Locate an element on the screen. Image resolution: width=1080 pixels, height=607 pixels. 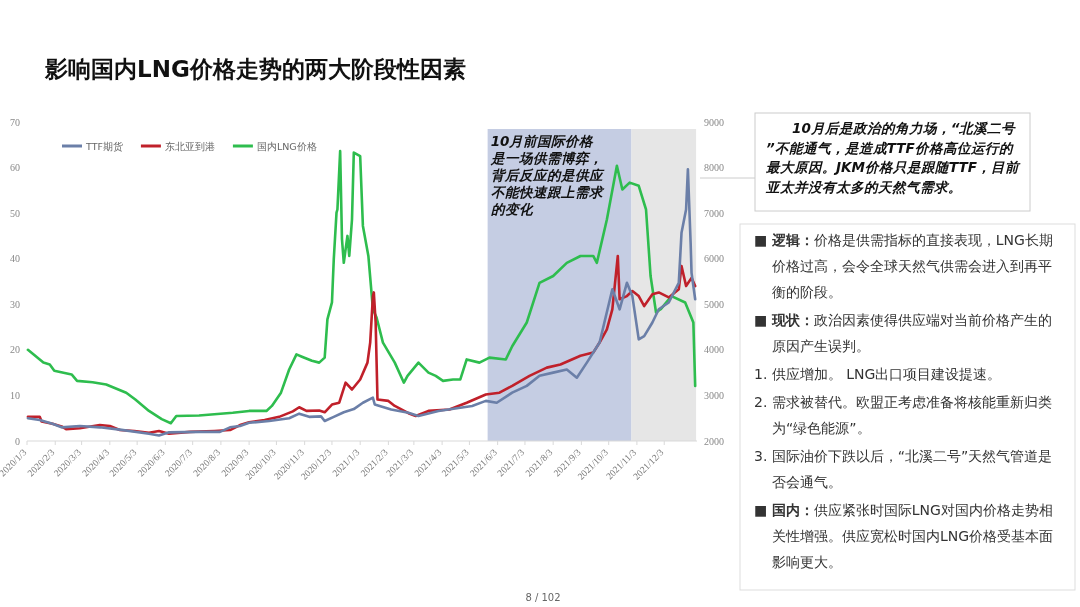
text: 8 / 102 is located at coordinates (543, 597).